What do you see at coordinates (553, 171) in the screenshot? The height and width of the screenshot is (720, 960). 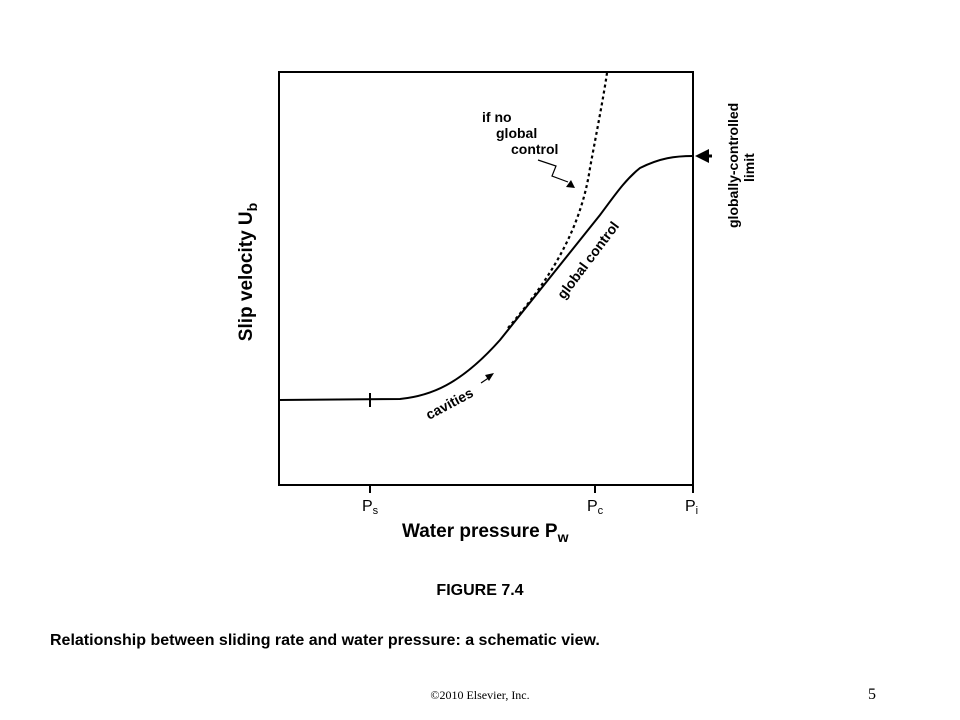 I see `if-no-pointer` at bounding box center [553, 171].